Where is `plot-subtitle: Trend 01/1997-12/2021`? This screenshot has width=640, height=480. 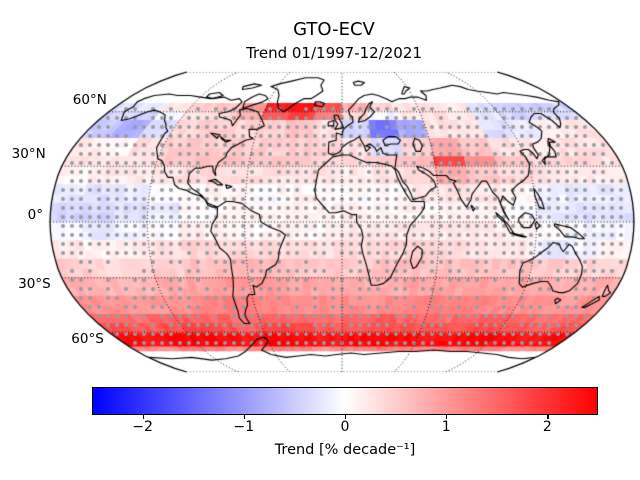
plot-subtitle: Trend 01/1997-12/2021 is located at coordinates (334, 53).